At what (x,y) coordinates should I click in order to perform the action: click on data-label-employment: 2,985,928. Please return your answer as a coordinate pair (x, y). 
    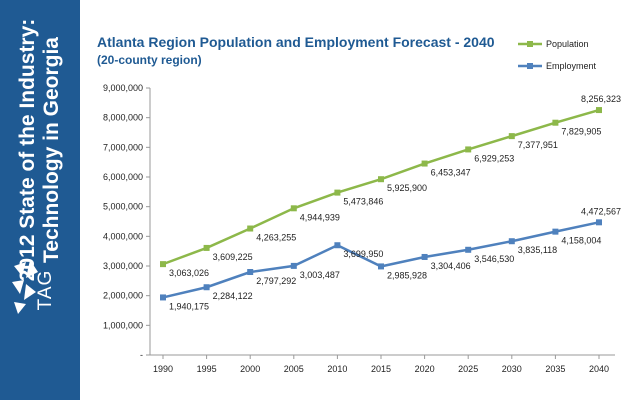
    Looking at the image, I should click on (407, 275).